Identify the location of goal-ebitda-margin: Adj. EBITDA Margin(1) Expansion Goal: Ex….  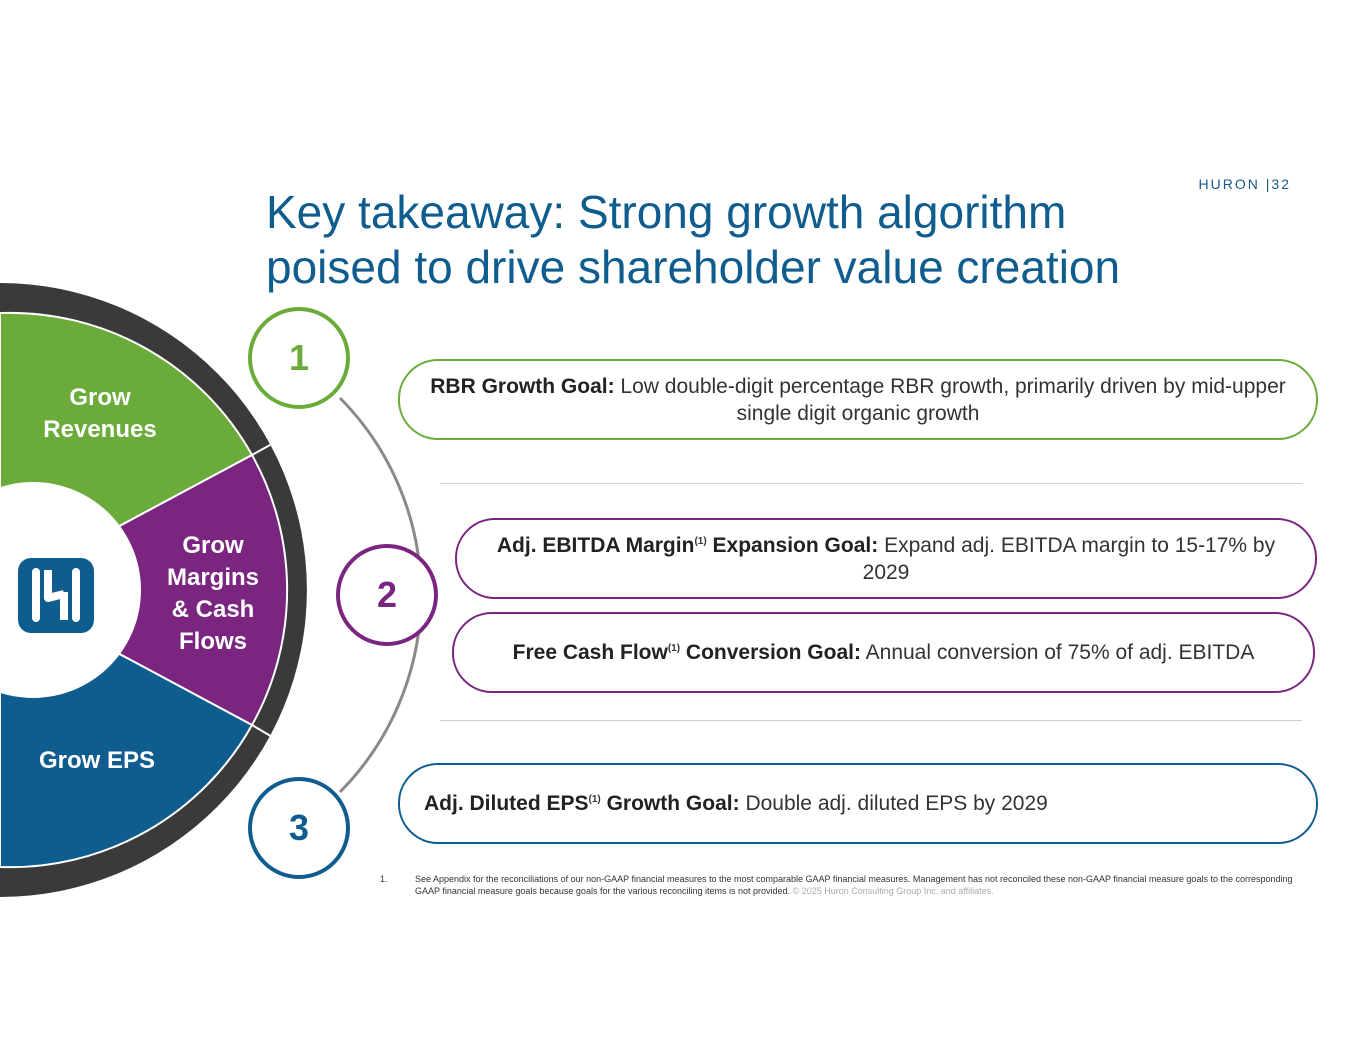
(886, 558).